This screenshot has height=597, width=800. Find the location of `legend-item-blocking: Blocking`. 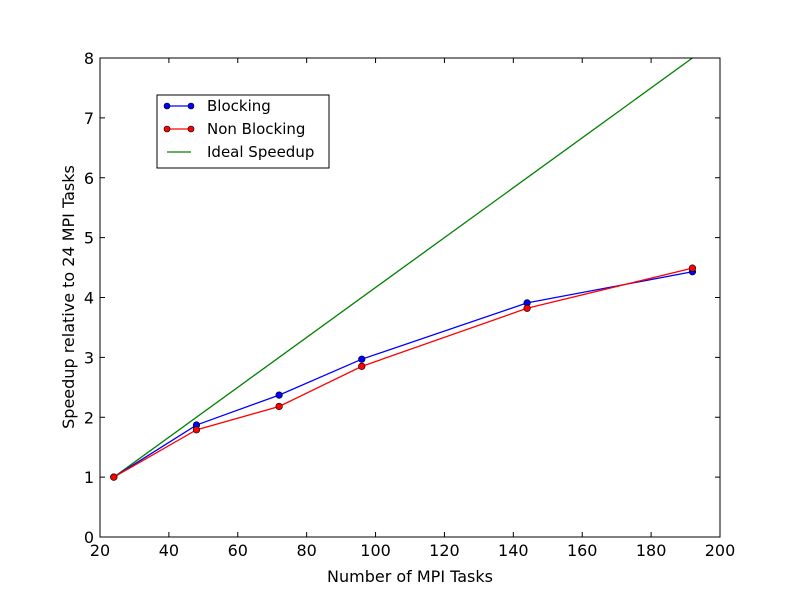

legend-item-blocking: Blocking is located at coordinates (217, 106).